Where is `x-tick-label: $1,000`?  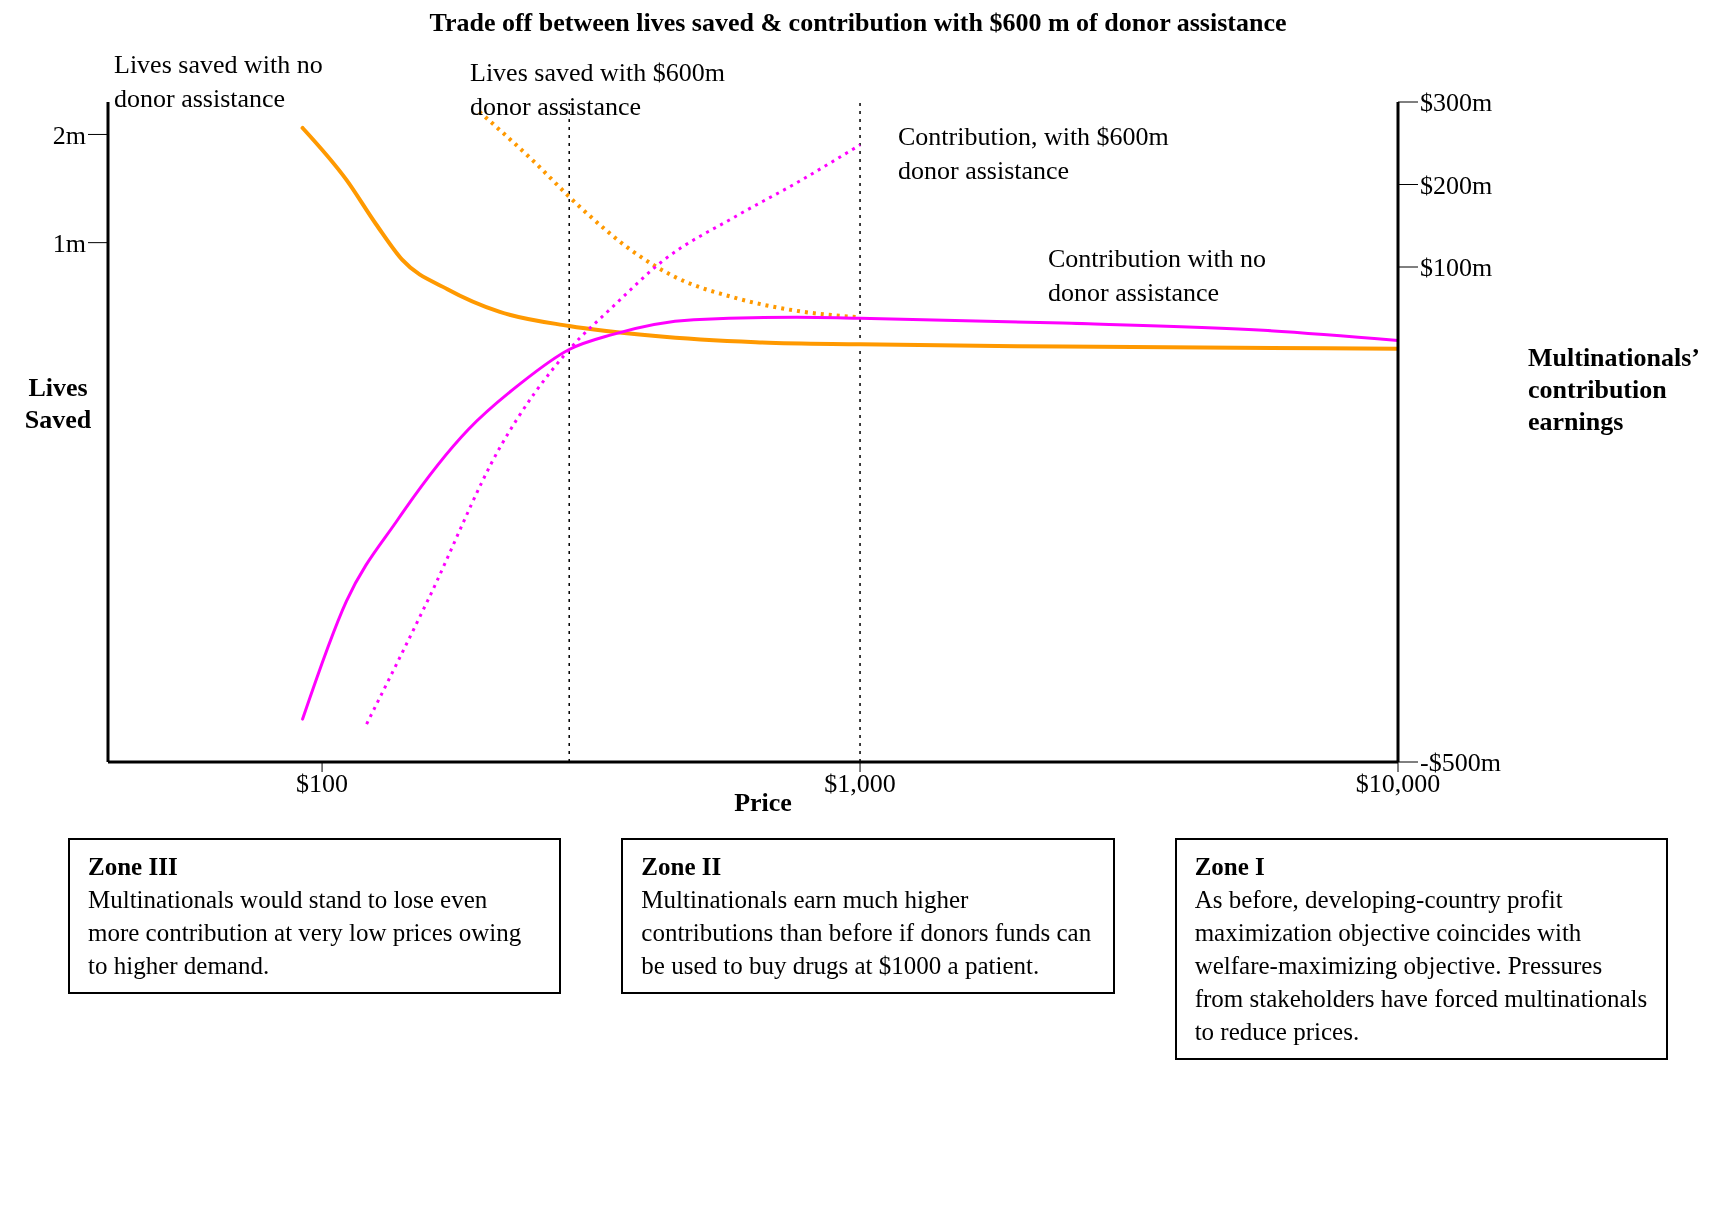
x-tick-label: $1,000 is located at coordinates (860, 784).